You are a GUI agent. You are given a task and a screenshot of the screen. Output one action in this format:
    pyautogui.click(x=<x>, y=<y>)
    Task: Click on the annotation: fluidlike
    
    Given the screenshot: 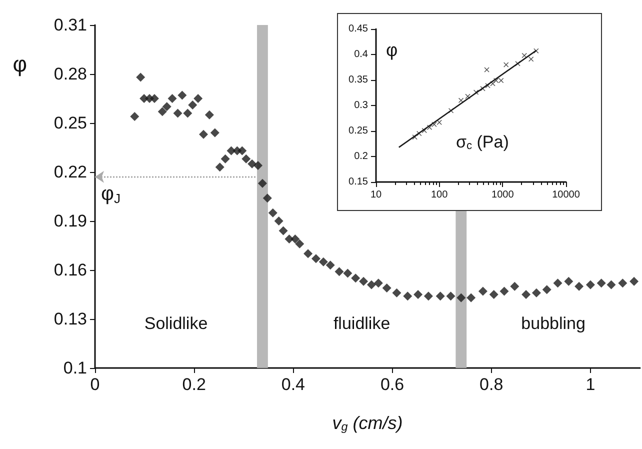 What is the action you would take?
    pyautogui.click(x=361, y=323)
    